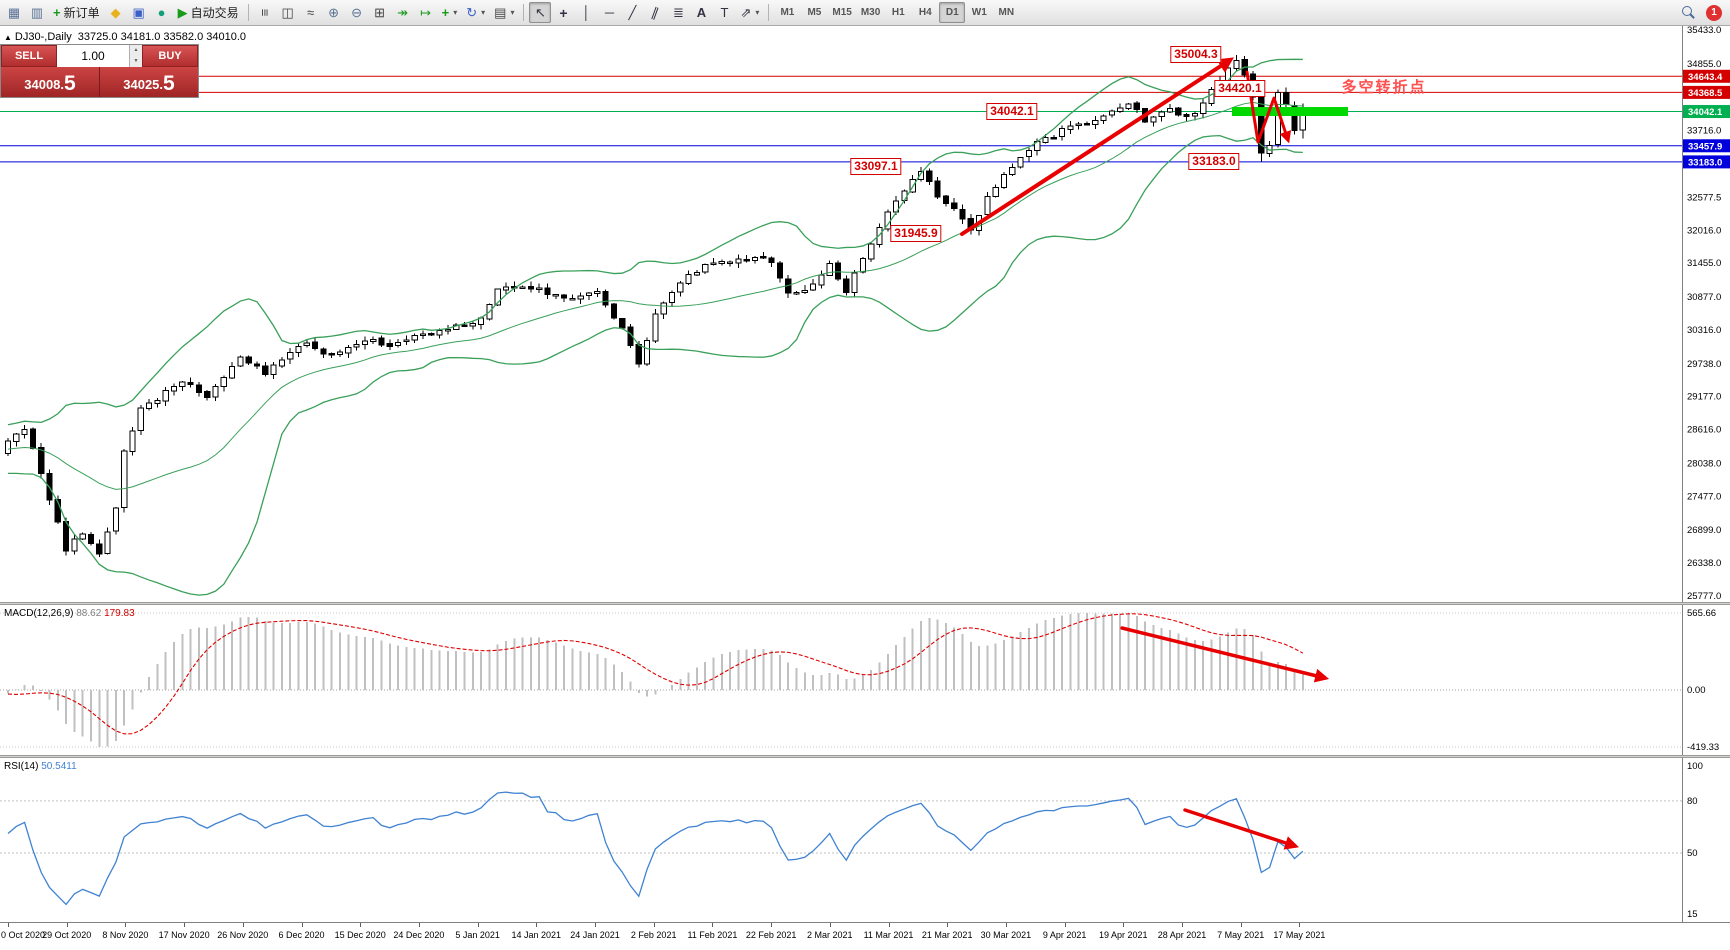 The width and height of the screenshot is (1730, 950). I want to click on shapes-tool-button: ⇗ ▾, so click(749, 12).